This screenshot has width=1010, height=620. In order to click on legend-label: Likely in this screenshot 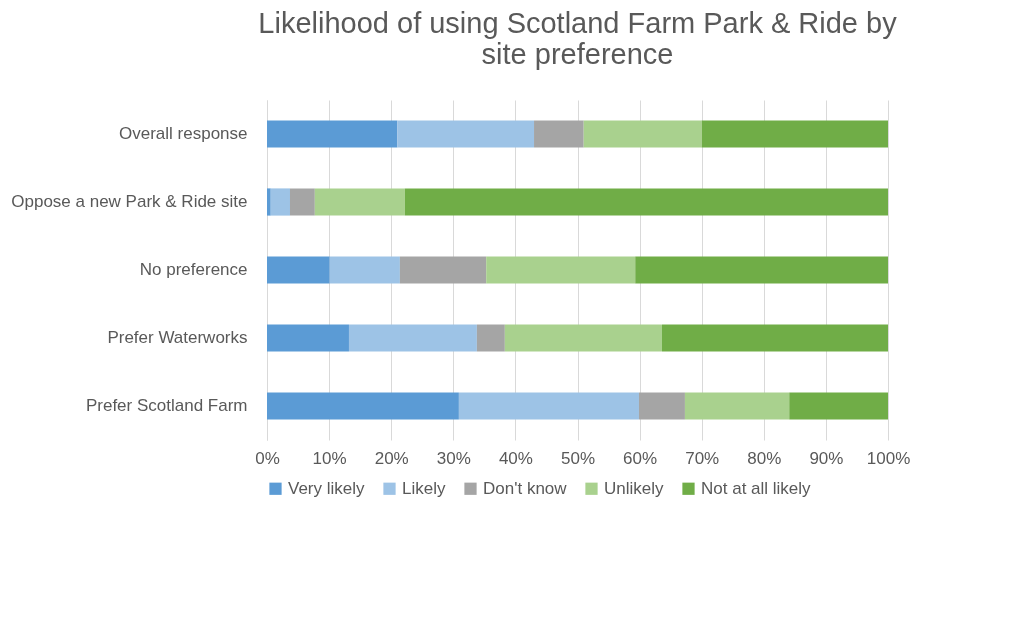, I will do `click(424, 488)`.